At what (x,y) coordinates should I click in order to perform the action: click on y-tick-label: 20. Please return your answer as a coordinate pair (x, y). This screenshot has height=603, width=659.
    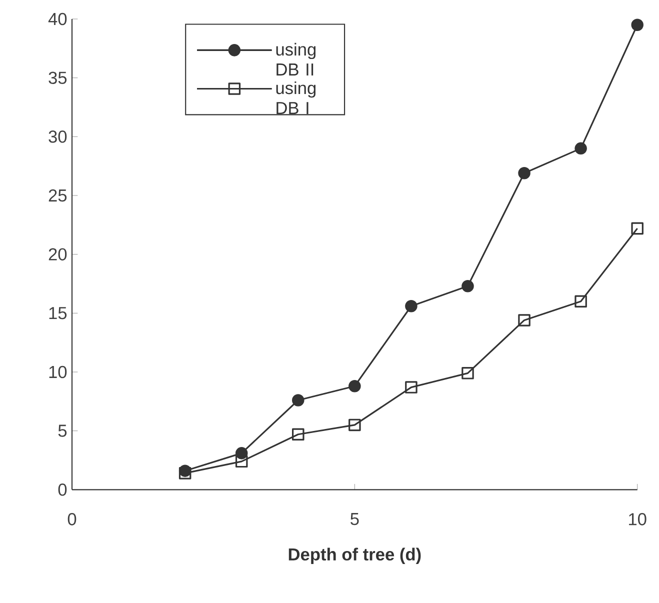
    Looking at the image, I should click on (57, 254).